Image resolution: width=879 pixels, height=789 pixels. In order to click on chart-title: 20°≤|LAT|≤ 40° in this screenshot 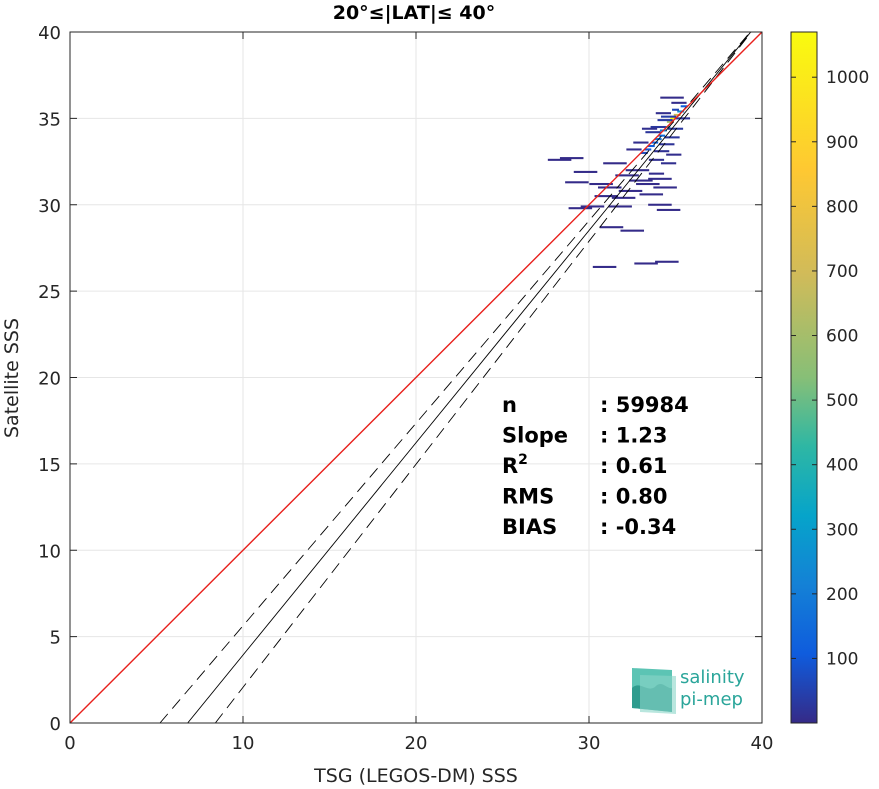, I will do `click(414, 13)`.